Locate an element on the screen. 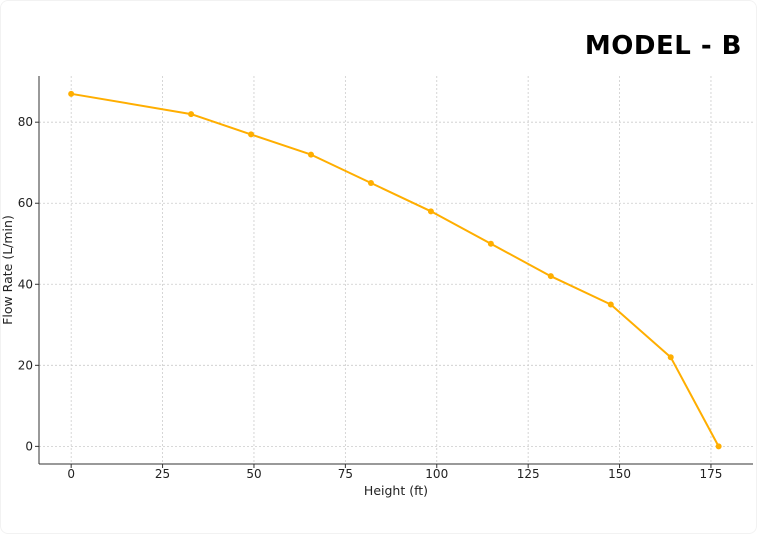  x-tick-label: 50 is located at coordinates (253, 474).